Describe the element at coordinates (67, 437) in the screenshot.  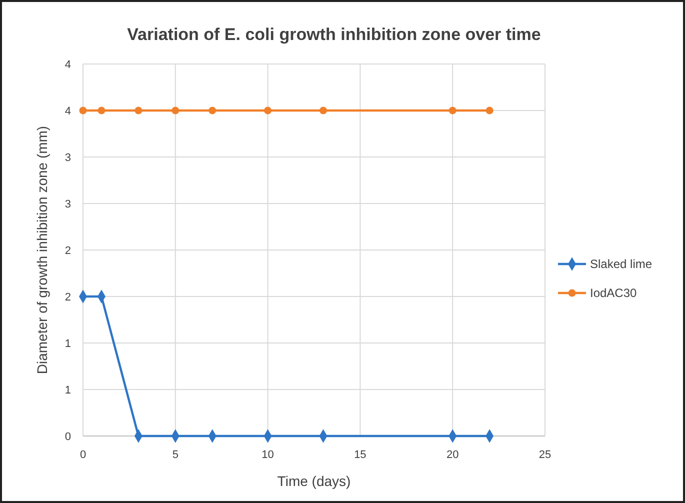
I see `y-tick-label: 0` at that location.